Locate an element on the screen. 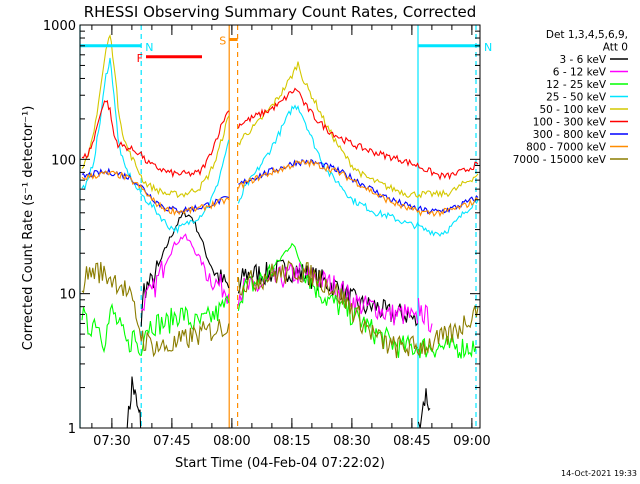 This screenshot has width=640, height=484. x-tick-label-6: 09:00 is located at coordinates (471, 441).